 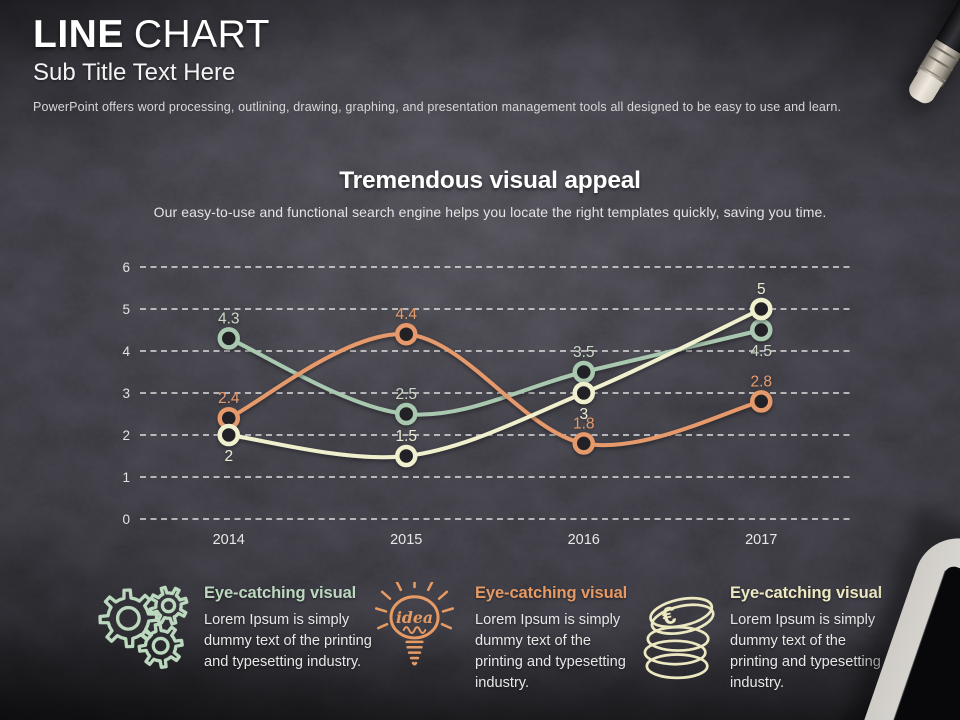 I want to click on gears-icon, so click(x=143, y=627).